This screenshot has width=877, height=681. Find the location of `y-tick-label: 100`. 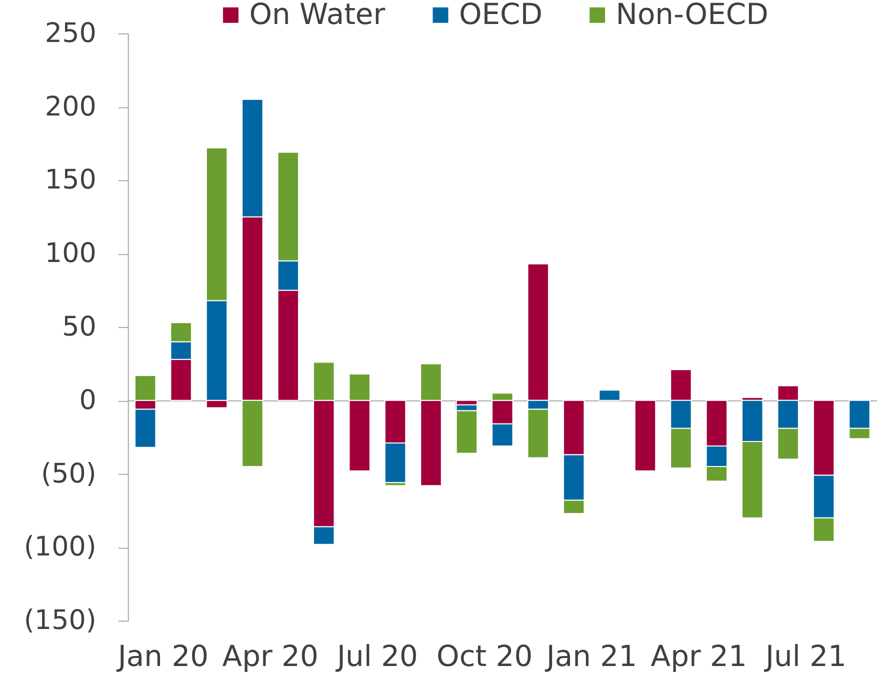

y-tick-label: 100 is located at coordinates (70, 254).